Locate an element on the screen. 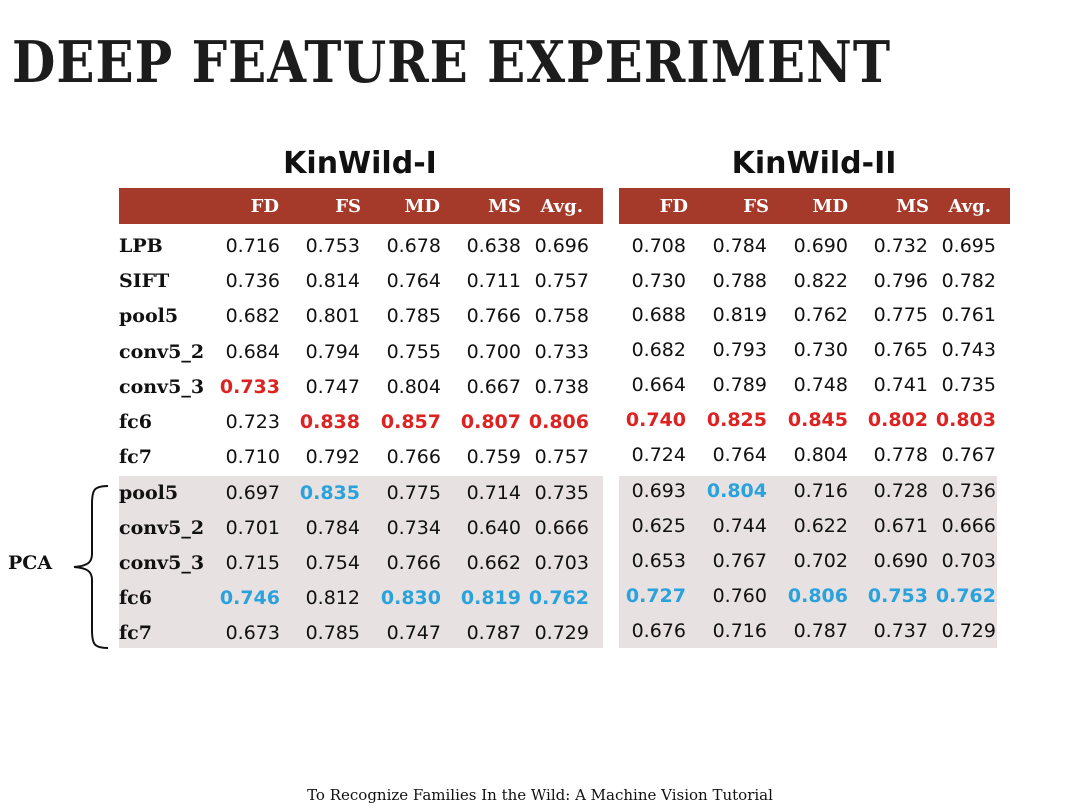 The image size is (1080, 810). table-cell: 0.730 is located at coordinates (658, 281).